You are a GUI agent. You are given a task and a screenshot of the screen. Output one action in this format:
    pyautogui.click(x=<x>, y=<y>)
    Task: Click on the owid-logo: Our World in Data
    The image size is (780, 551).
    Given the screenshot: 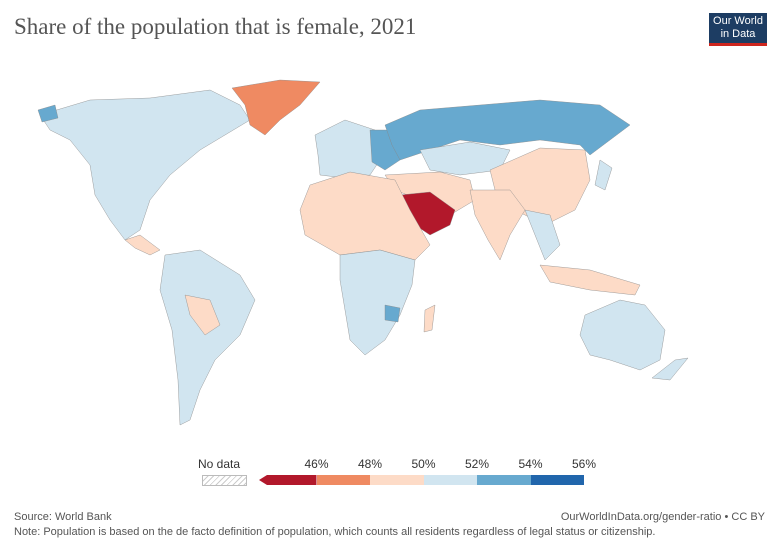 What is the action you would take?
    pyautogui.click(x=738, y=29)
    